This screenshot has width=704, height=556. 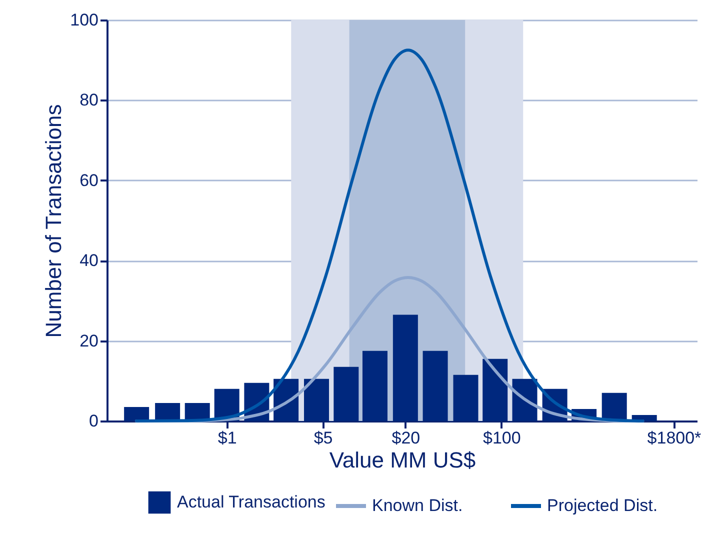 What do you see at coordinates (501, 438) in the screenshot?
I see `x-tick-label: $100` at bounding box center [501, 438].